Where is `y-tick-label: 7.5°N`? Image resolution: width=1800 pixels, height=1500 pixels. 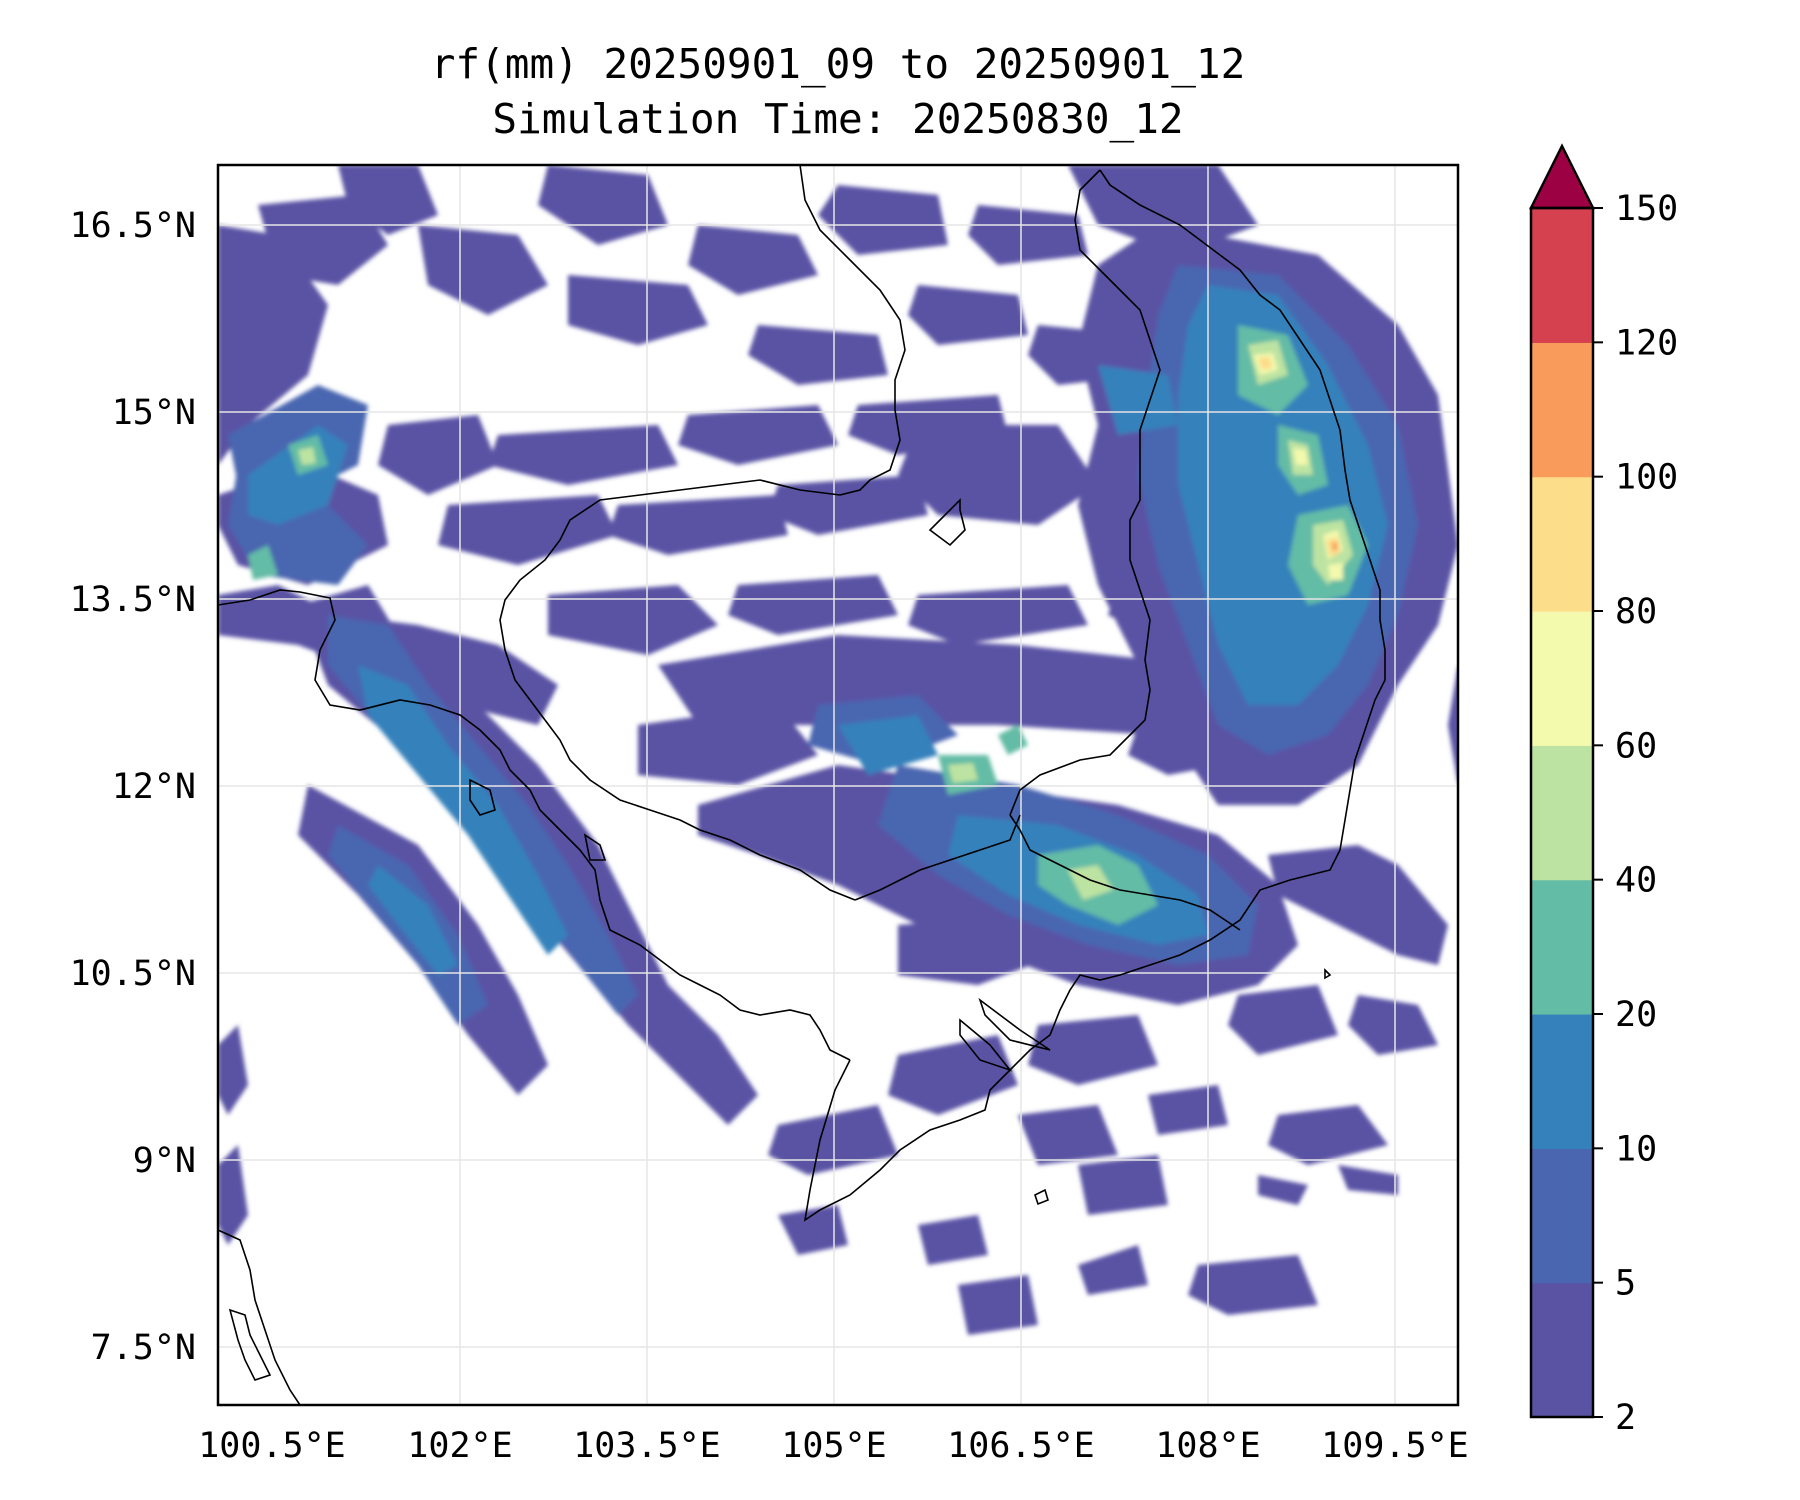
y-tick-label: 7.5°N is located at coordinates (143, 1348).